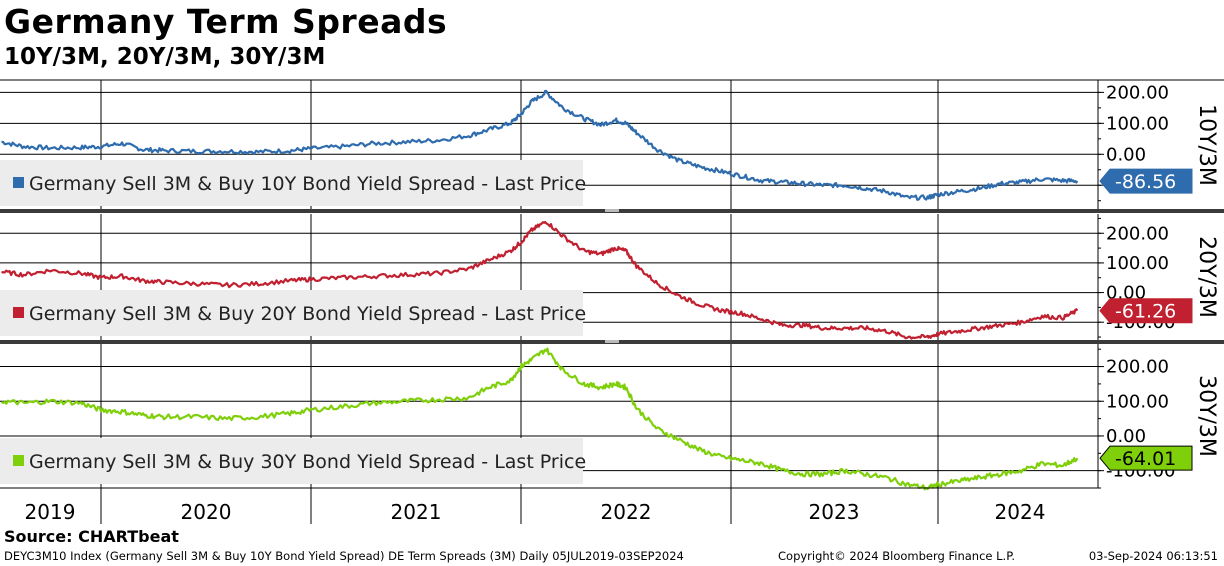 The width and height of the screenshot is (1224, 566). I want to click on panel-label: 20Y/3M, so click(1206, 277).